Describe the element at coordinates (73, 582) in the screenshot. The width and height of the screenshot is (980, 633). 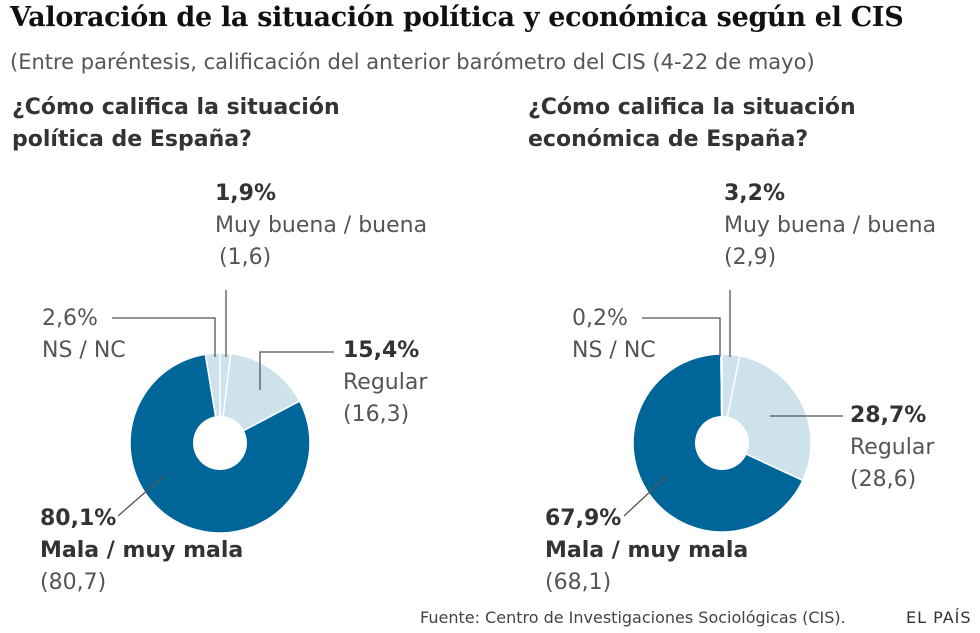
I see `previous-politica-mala: (80,7)` at that location.